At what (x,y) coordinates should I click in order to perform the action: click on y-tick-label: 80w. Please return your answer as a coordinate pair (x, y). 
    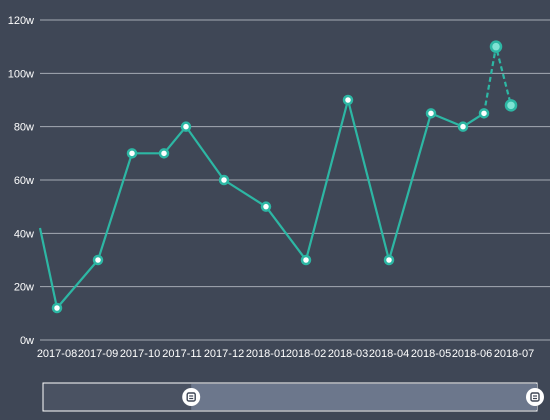
    Looking at the image, I should click on (24, 128).